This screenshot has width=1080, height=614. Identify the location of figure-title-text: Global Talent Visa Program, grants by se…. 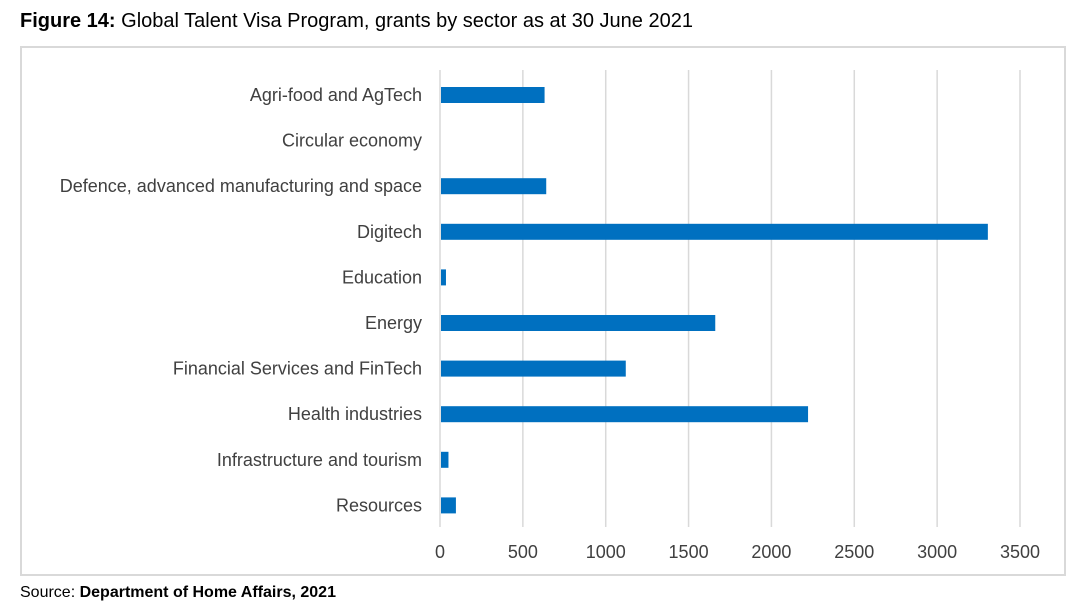
(407, 21).